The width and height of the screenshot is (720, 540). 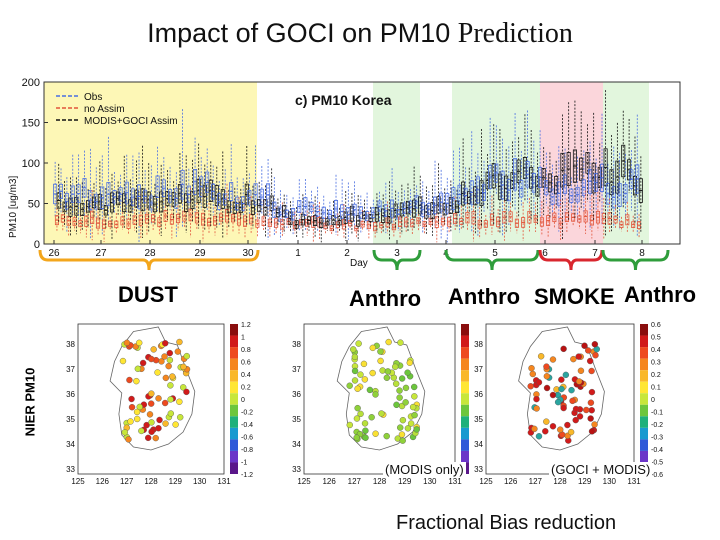 I want to click on colorbar-tick-label: -0.2, so click(x=247, y=413).